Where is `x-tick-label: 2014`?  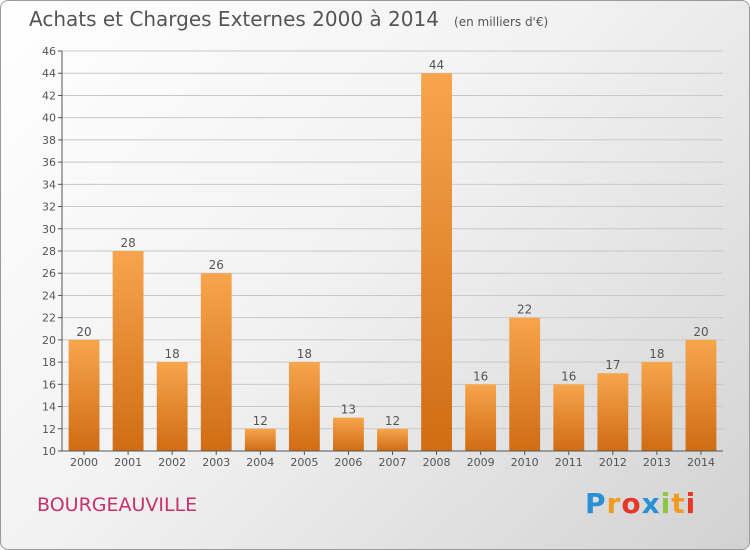 x-tick-label: 2014 is located at coordinates (701, 462).